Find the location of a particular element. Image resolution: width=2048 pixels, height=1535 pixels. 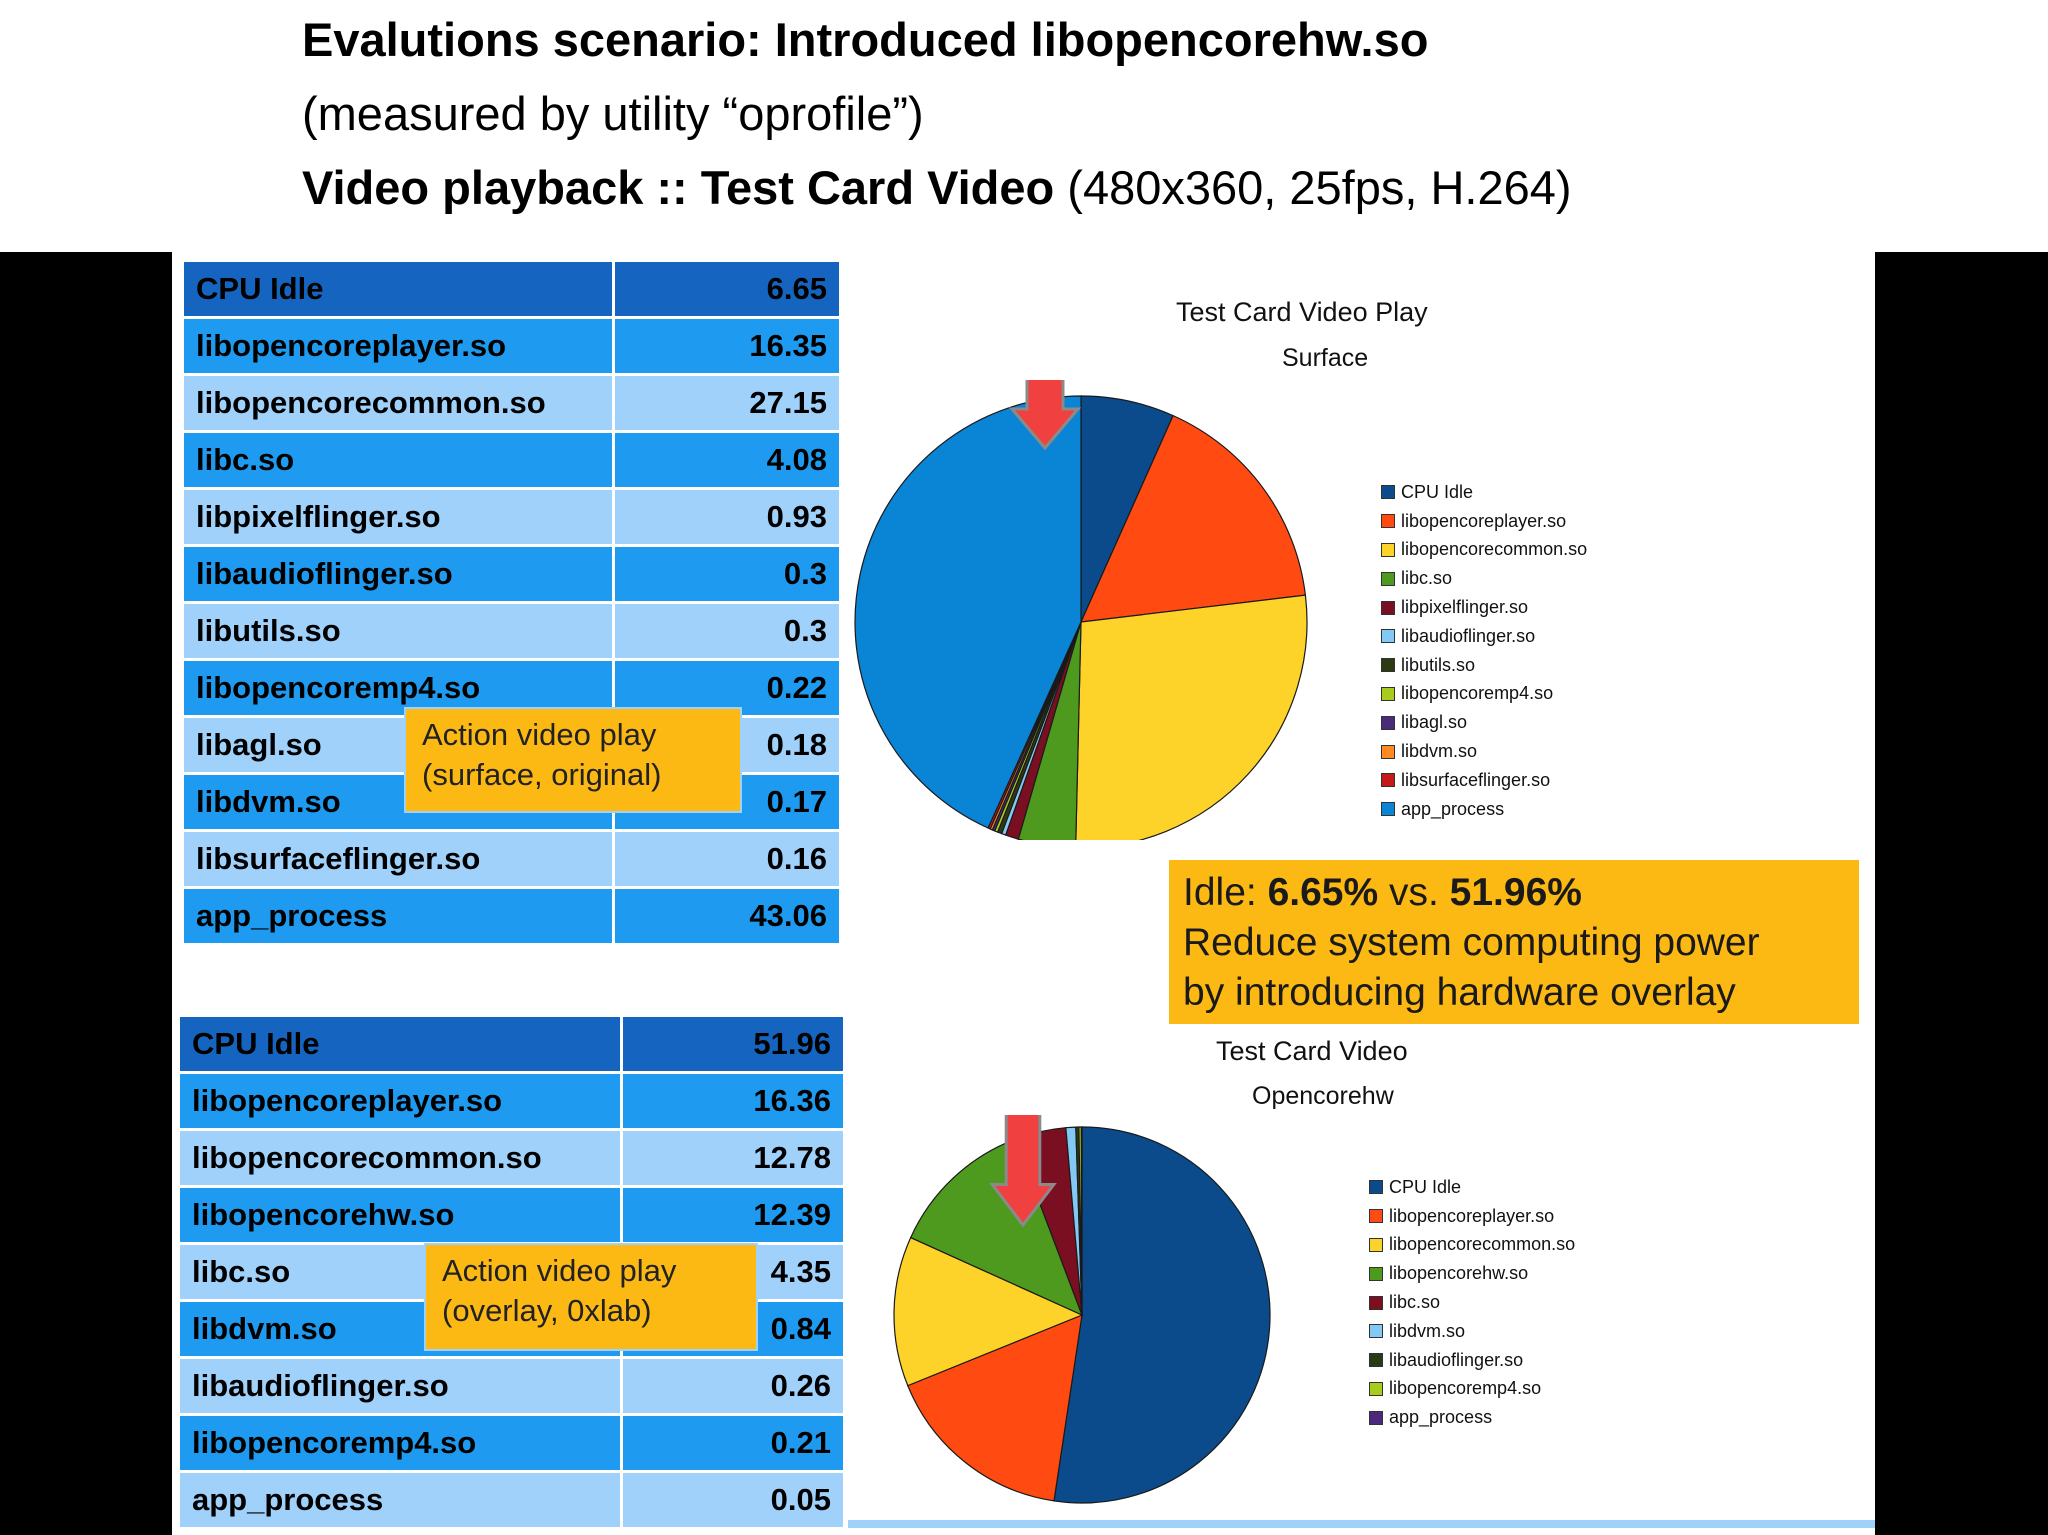

process-name-cell: libaudioflinger.so is located at coordinates (399, 575).